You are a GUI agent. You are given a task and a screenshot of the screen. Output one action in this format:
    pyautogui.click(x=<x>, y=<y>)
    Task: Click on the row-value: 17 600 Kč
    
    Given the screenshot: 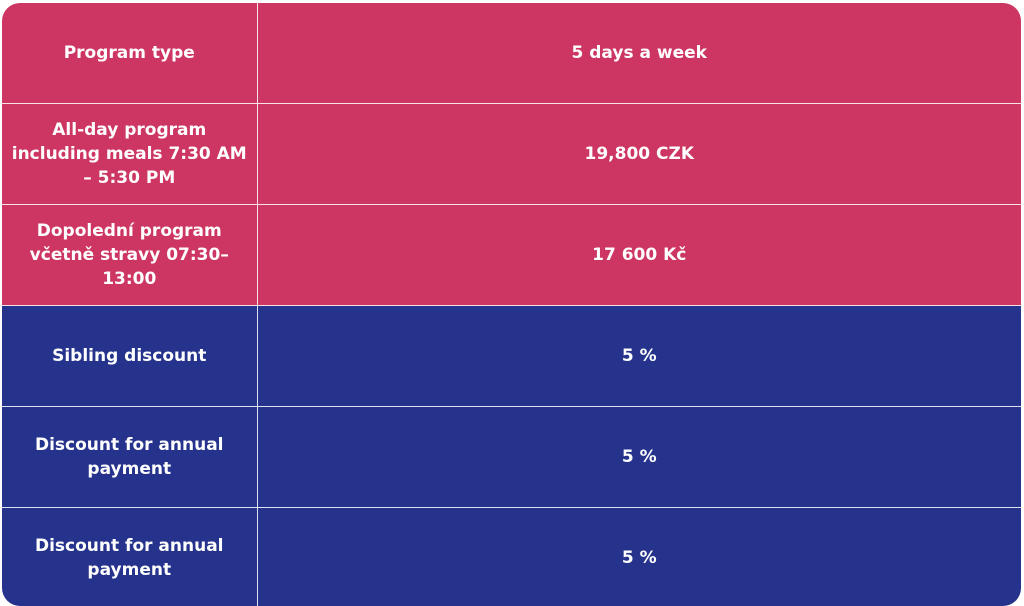 What is the action you would take?
    pyautogui.click(x=638, y=255)
    